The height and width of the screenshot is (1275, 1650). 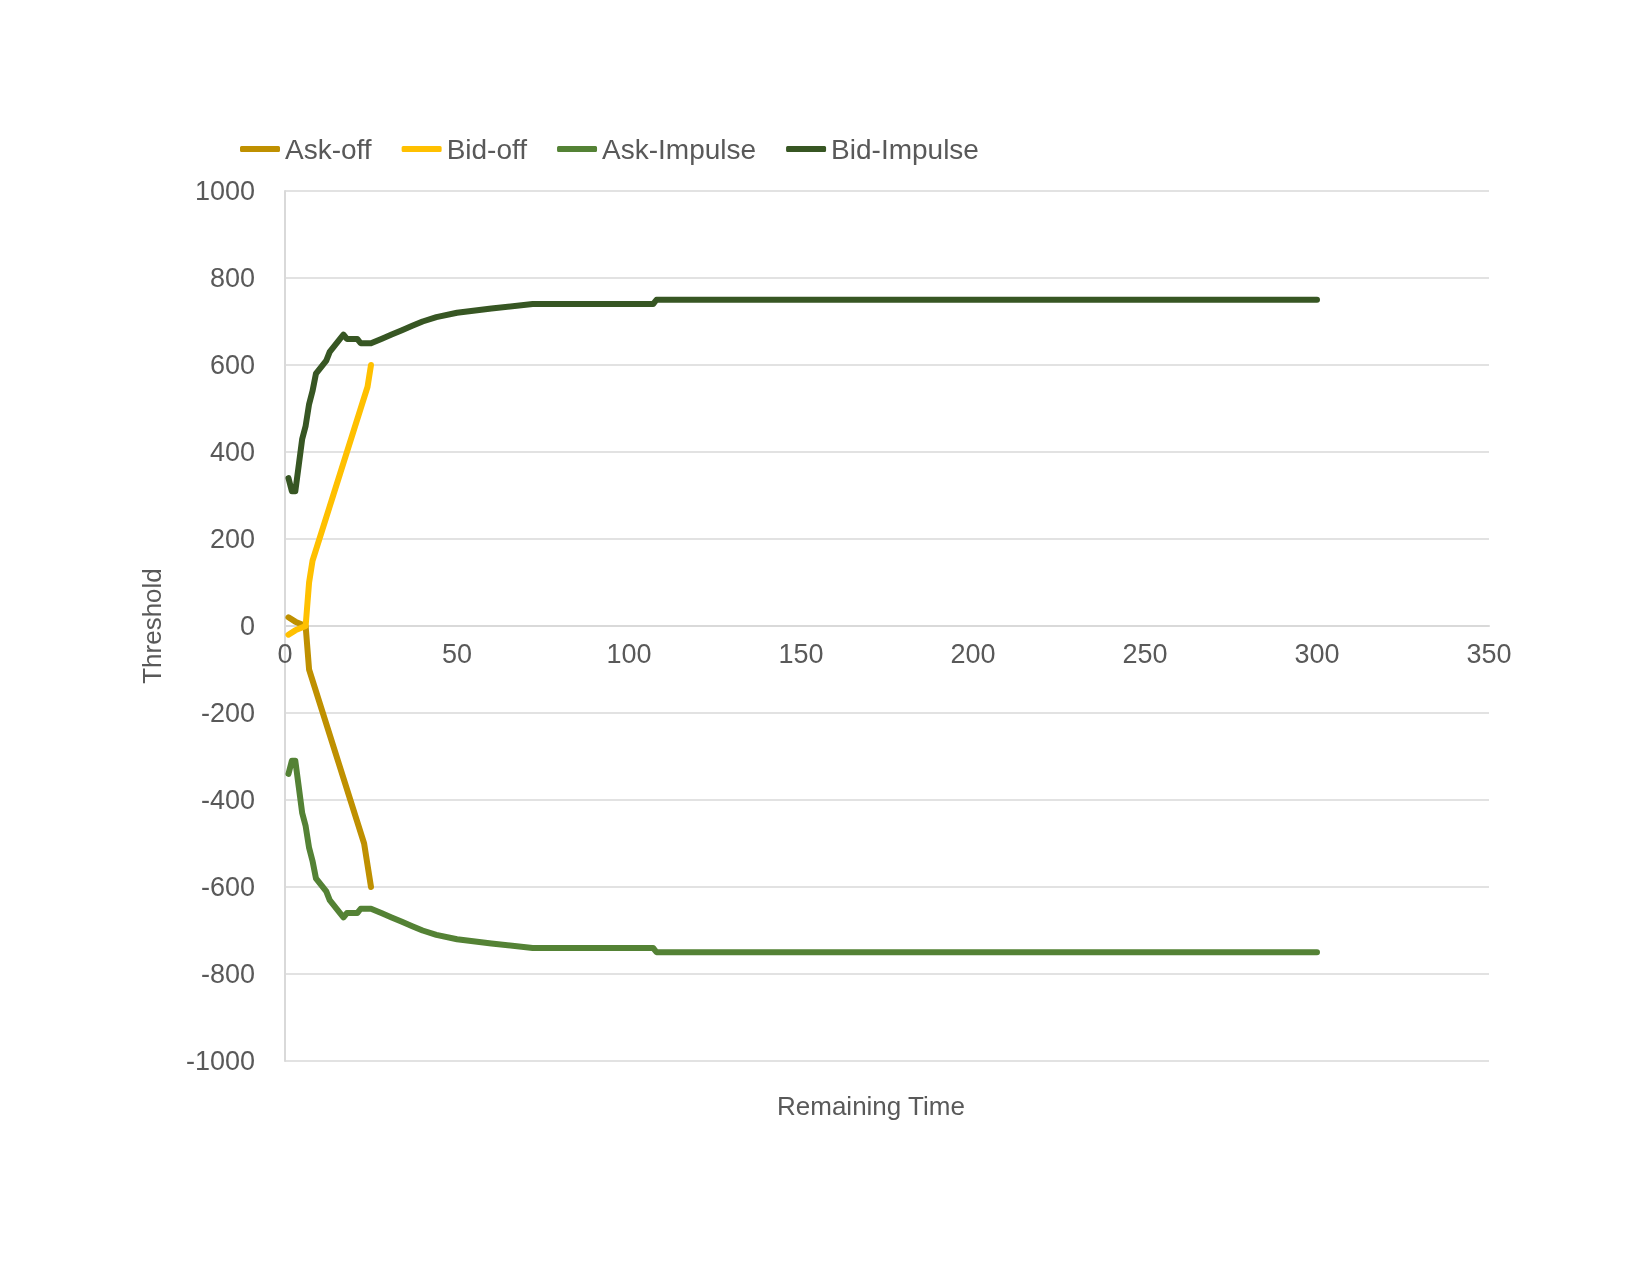 I want to click on x-tick-label: 100, so click(x=629, y=653).